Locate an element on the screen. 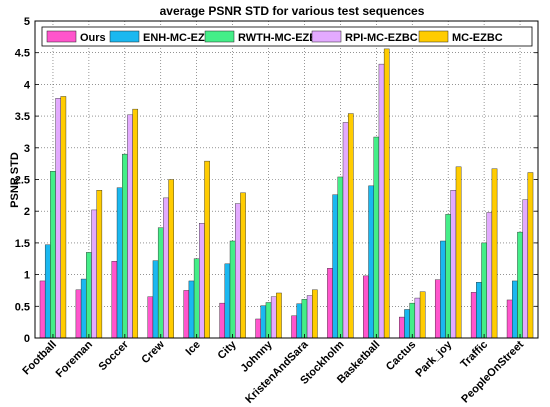 Image resolution: width=550 pixels, height=407 pixels. y-tick-label: 3.5 is located at coordinates (22, 117).